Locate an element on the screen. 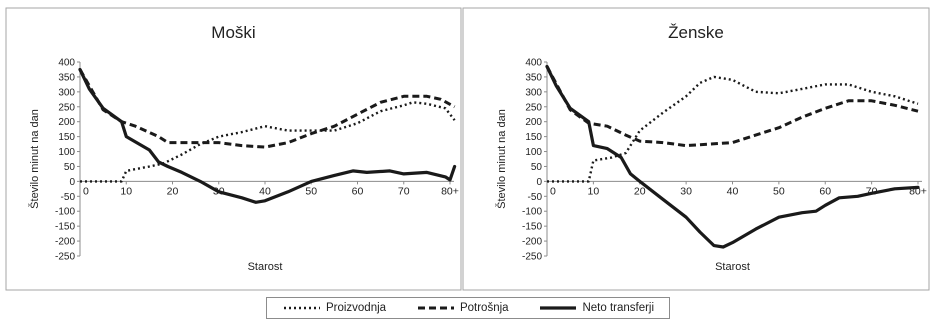  legend-item-potrosnja: Potrošnja is located at coordinates (462, 308).